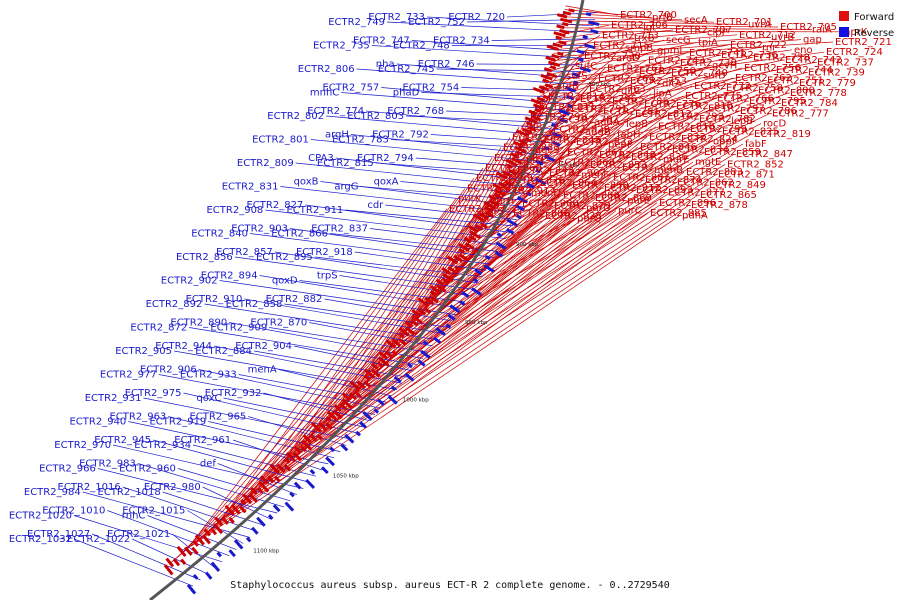 The width and height of the screenshot is (900, 600). I want to click on reverse-gene-label: ECTR2_975, so click(153, 393).